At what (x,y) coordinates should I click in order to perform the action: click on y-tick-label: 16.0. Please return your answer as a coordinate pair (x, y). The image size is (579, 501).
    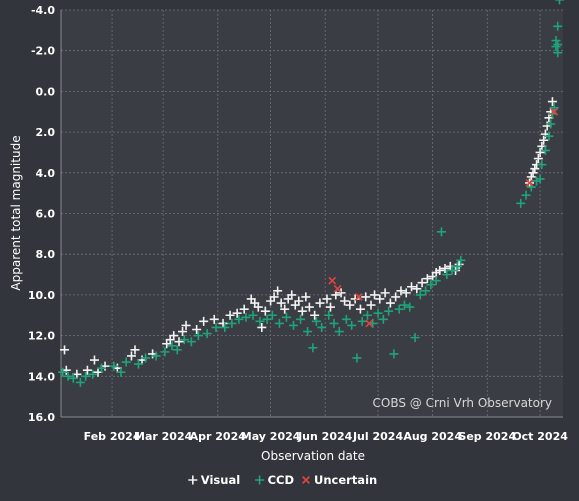
    Looking at the image, I should click on (41, 417).